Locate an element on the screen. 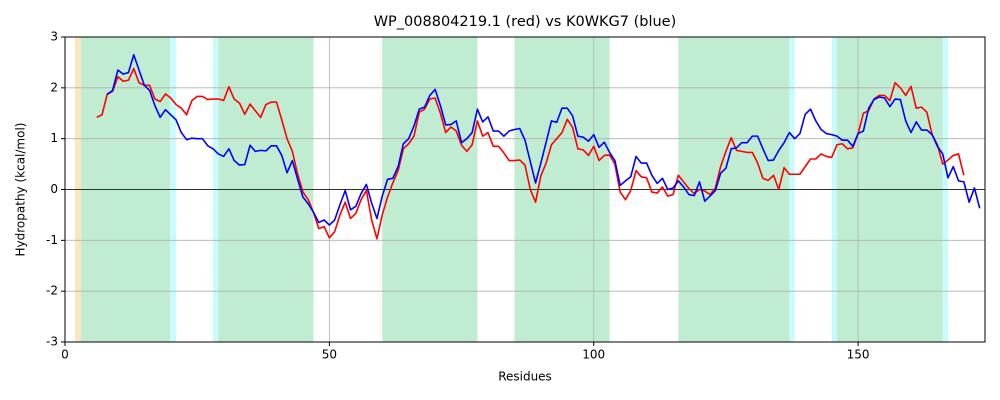  y-tick-label: -3 is located at coordinates (52, 342).